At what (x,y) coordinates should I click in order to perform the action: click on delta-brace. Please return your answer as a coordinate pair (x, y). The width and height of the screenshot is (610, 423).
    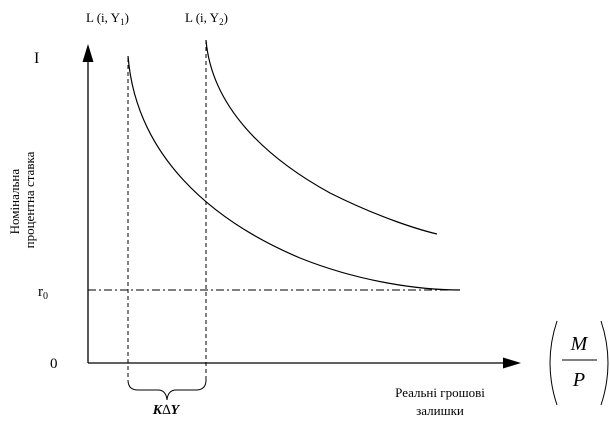
    Looking at the image, I should click on (167, 390).